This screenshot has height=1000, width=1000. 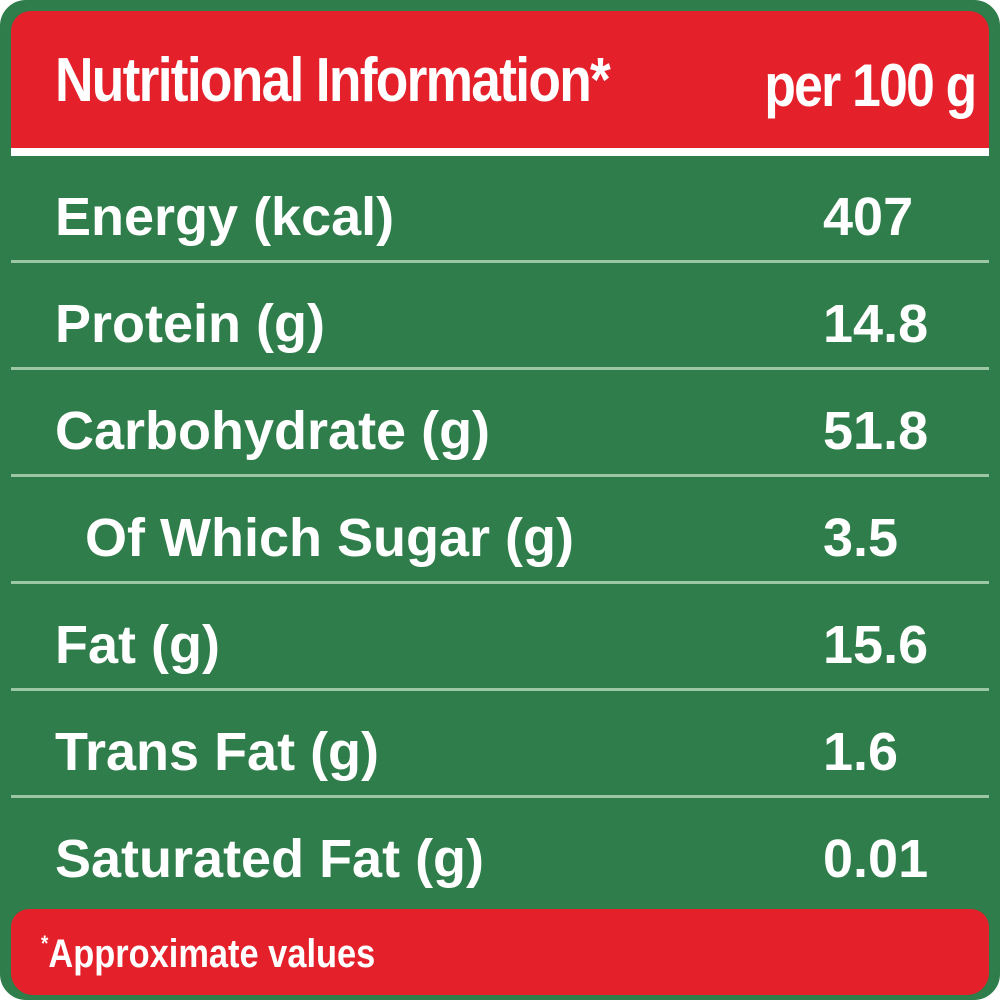 I want to click on table-row: Carbohydrate (g) 51.8, so click(x=500, y=423).